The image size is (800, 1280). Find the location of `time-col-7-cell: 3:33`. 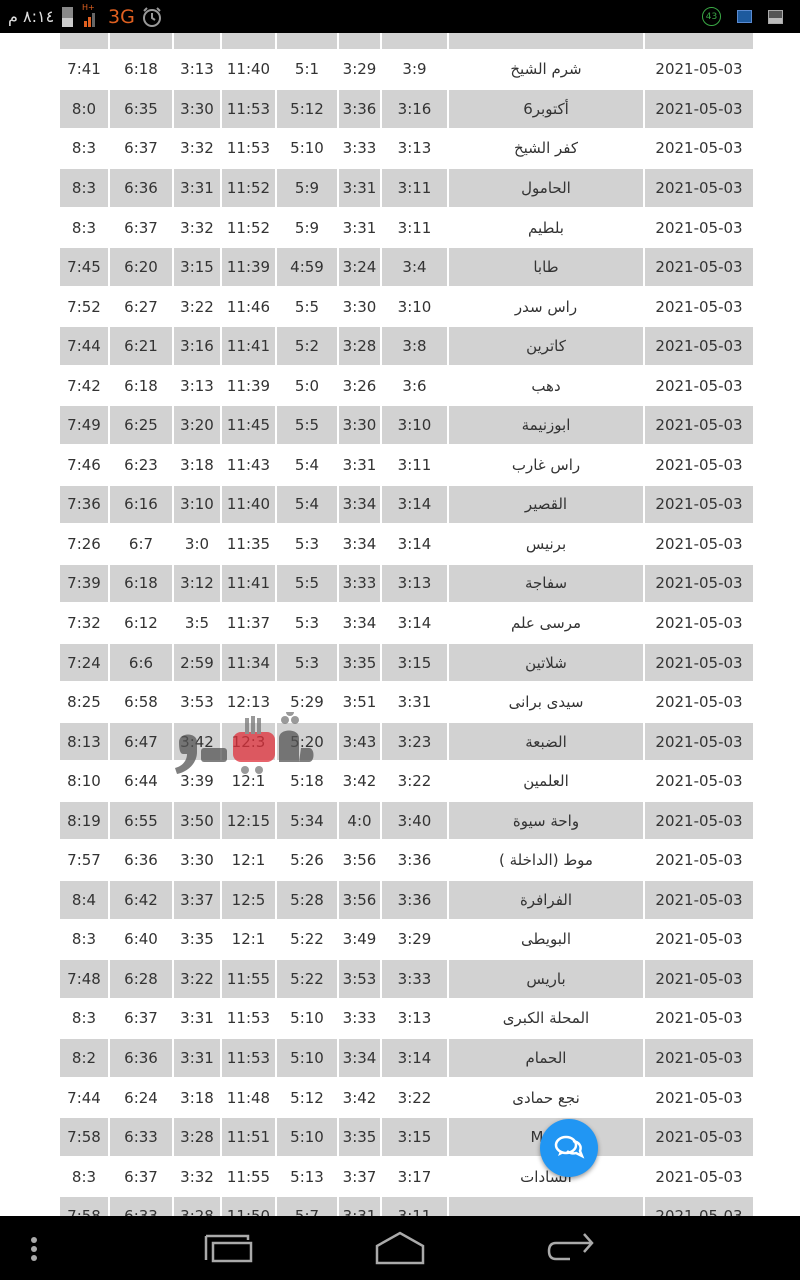

time-col-7-cell: 3:33 is located at coordinates (414, 979).